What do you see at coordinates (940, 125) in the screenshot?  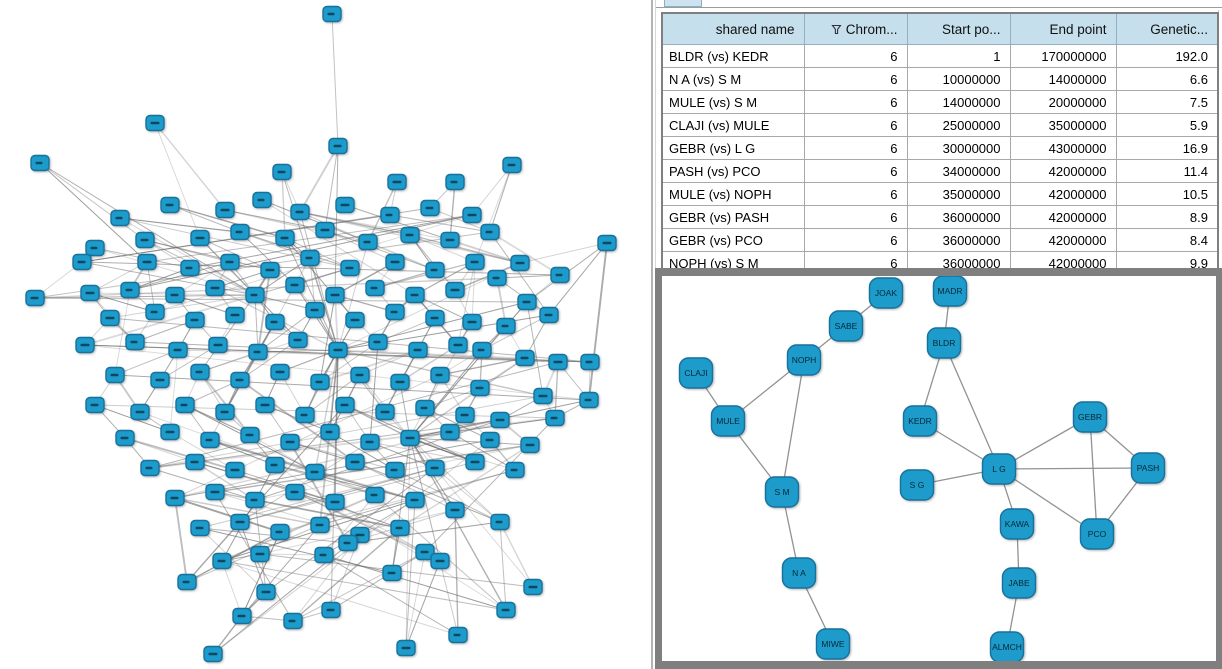 I see `table-row: CLAJI (vs) MULE 6 25000000 35000000 5.9` at bounding box center [940, 125].